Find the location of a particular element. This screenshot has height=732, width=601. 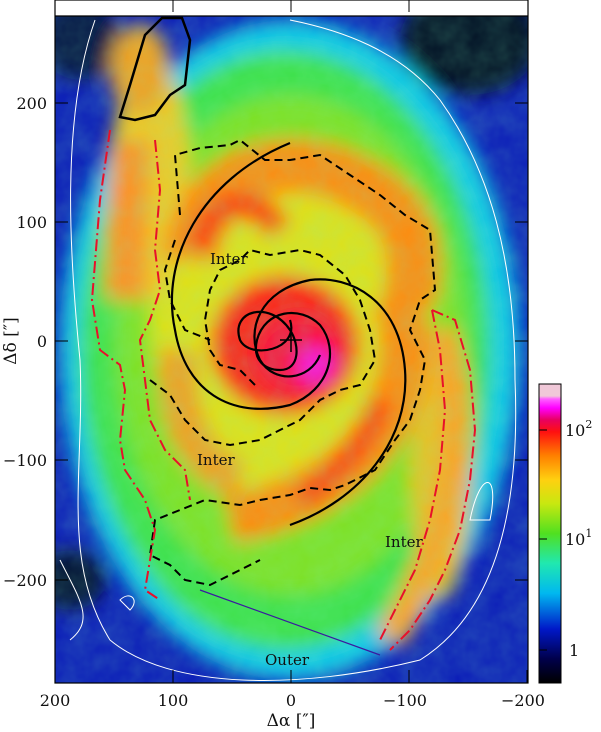

label-outer: Outer is located at coordinates (287, 660).